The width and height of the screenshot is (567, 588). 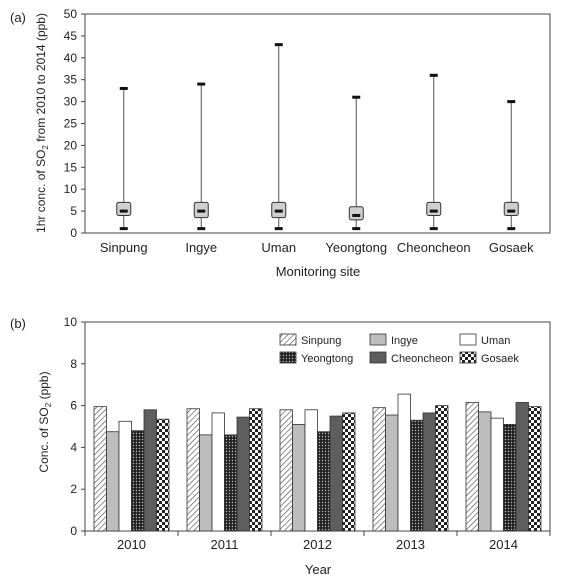 I want to click on panel-a-y-axis-title: 1hr conc. of SO2 from 2010 to 2014 (ppb), so click(x=42, y=123).